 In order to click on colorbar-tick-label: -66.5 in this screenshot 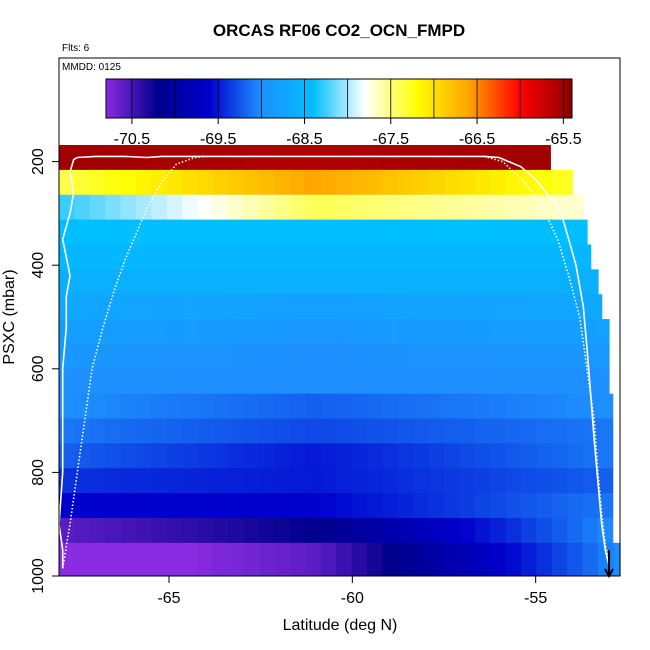, I will do `click(477, 139)`.